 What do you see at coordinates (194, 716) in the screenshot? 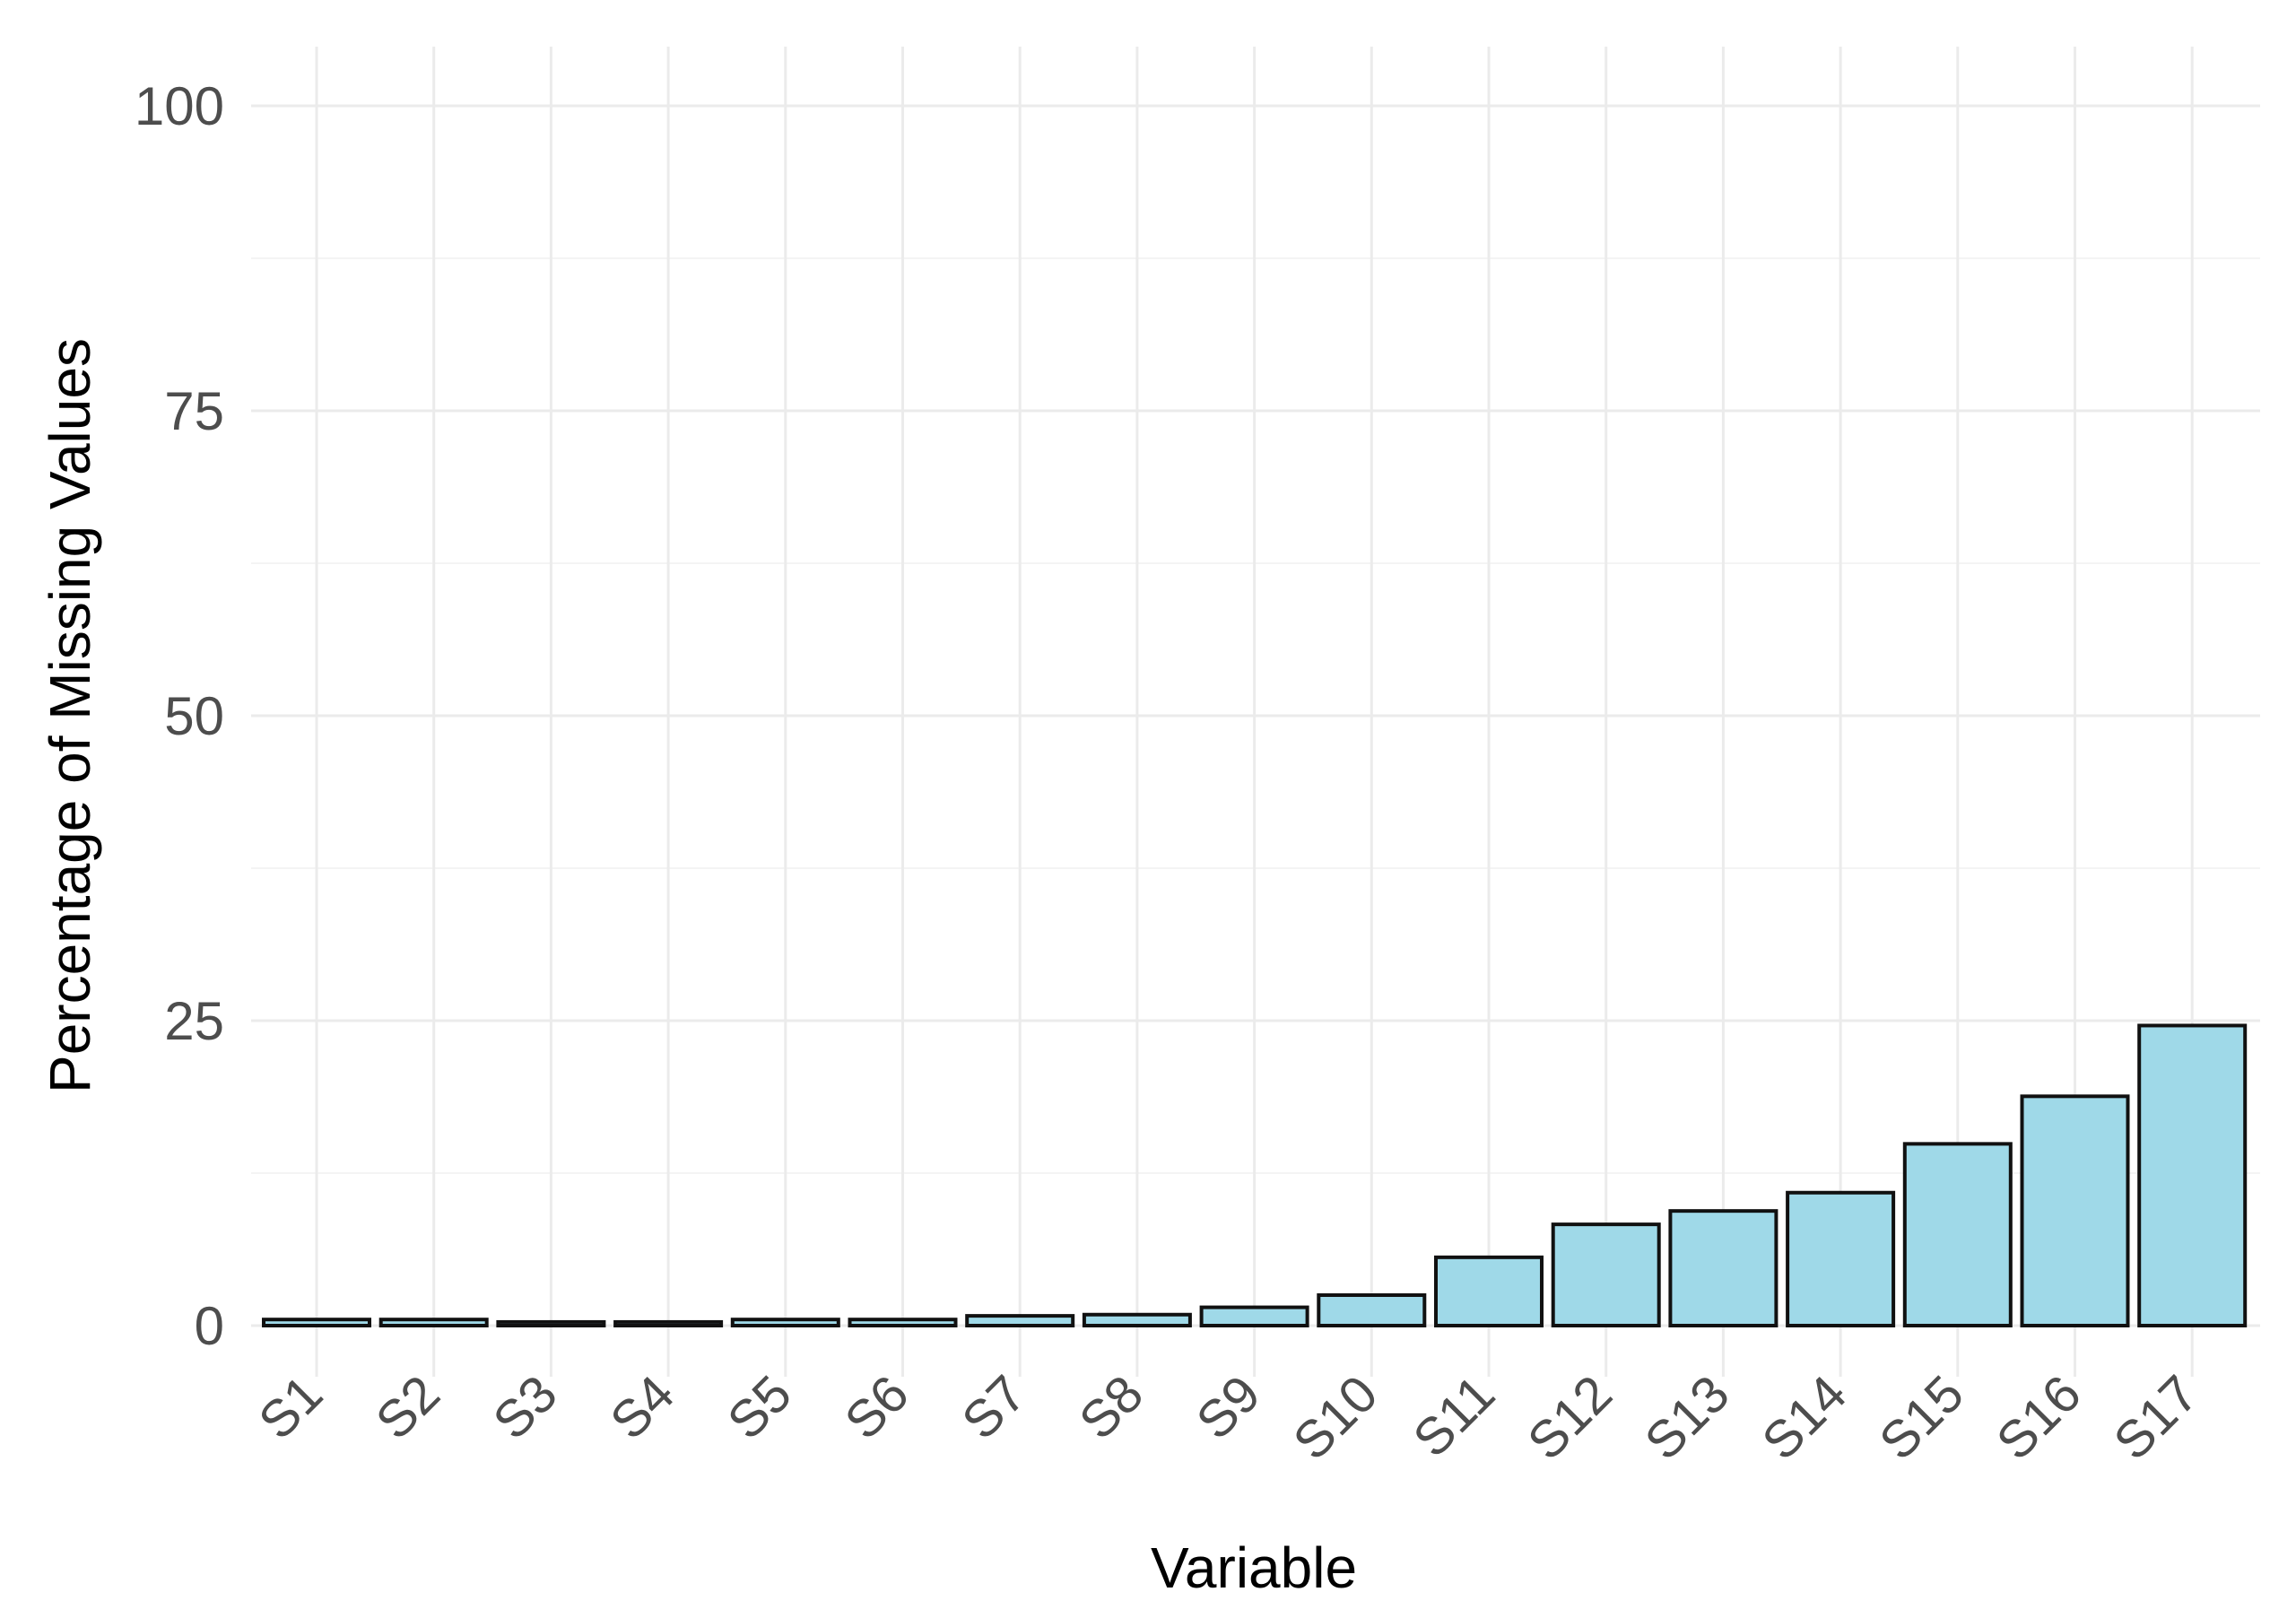
I see `y-tick-label: 50` at bounding box center [194, 716].